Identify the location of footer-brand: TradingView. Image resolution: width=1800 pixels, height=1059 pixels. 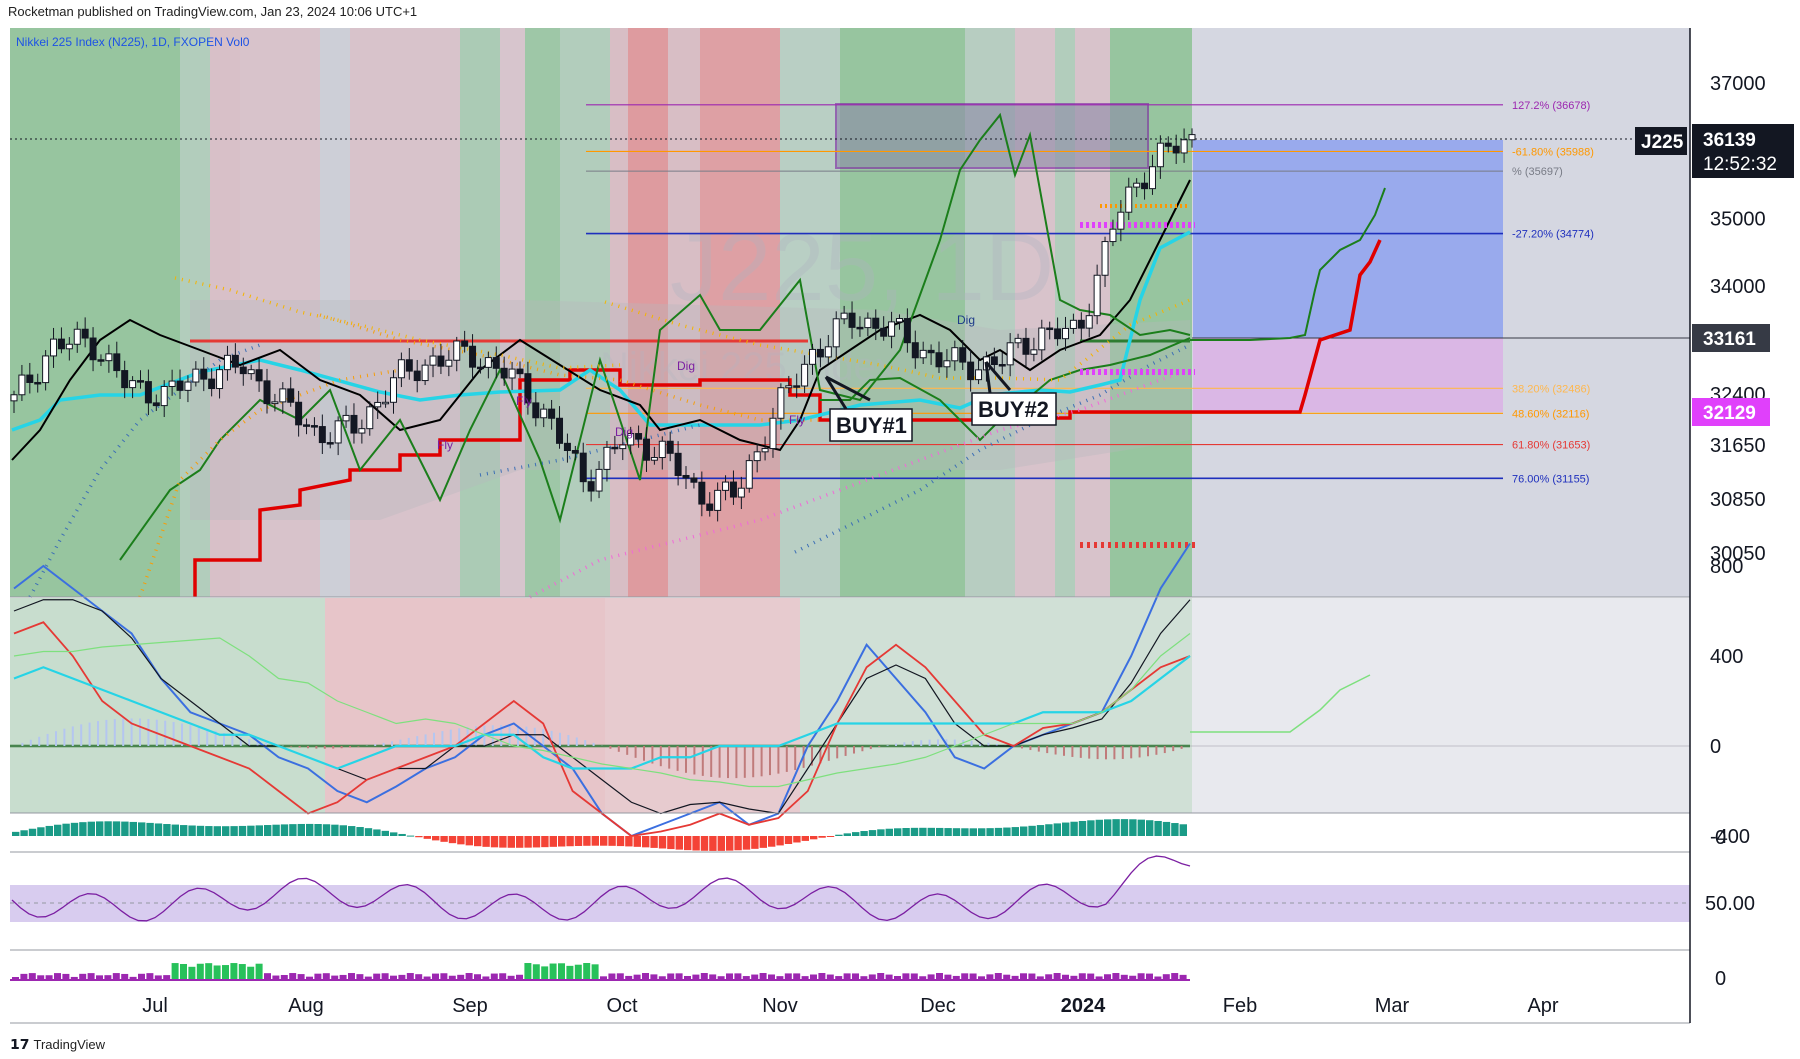
(69, 1044).